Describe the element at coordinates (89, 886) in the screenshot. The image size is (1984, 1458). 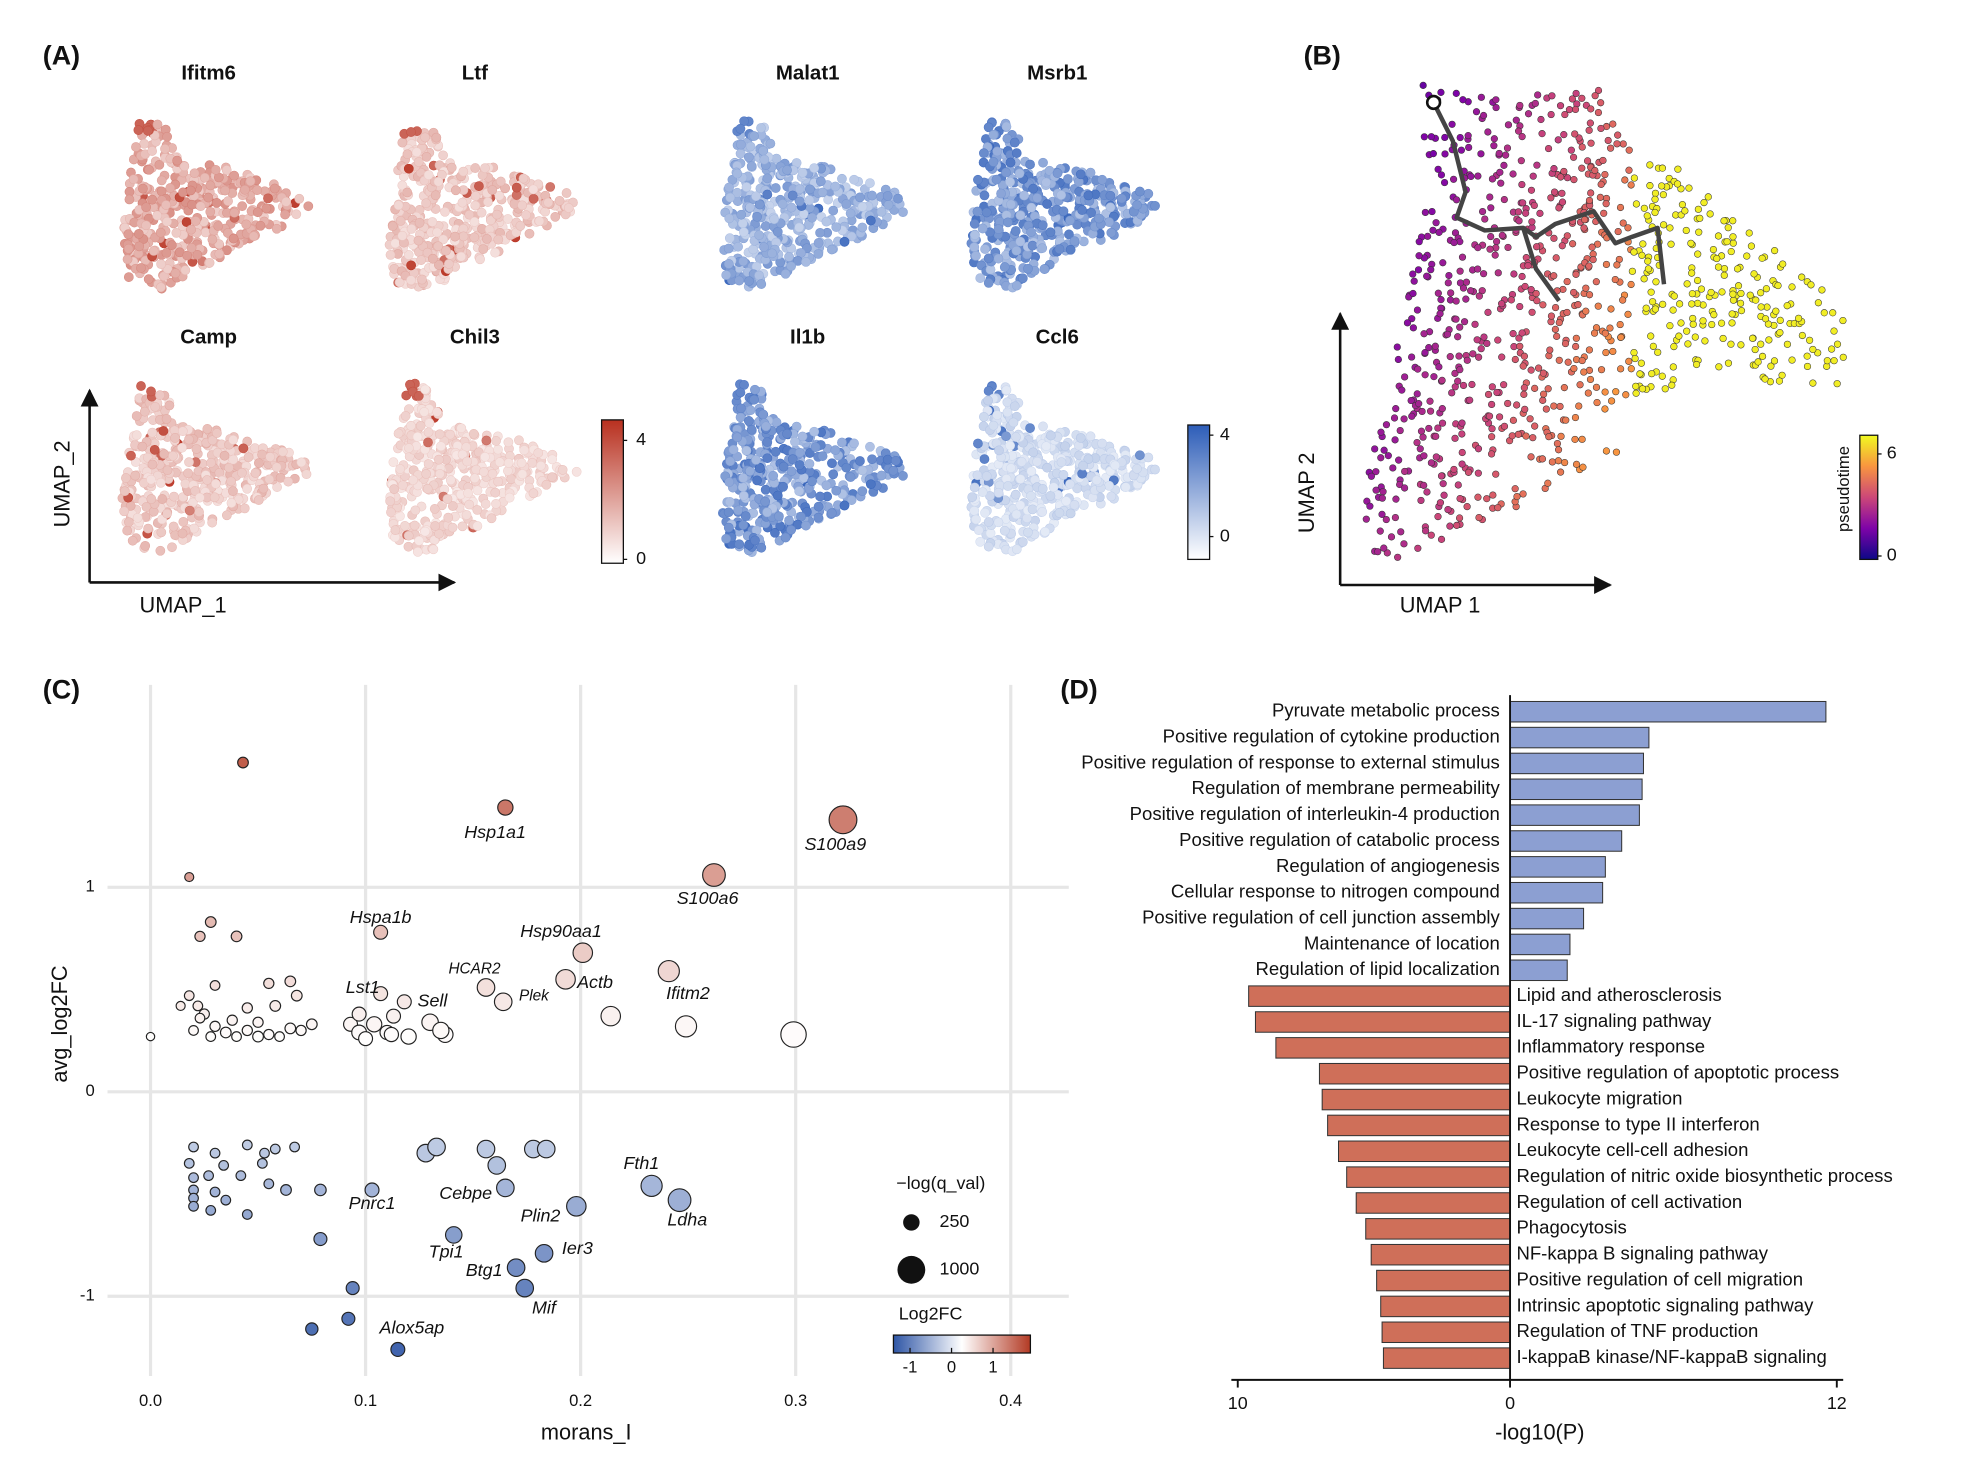
I see `y-tick-label: 1` at that location.